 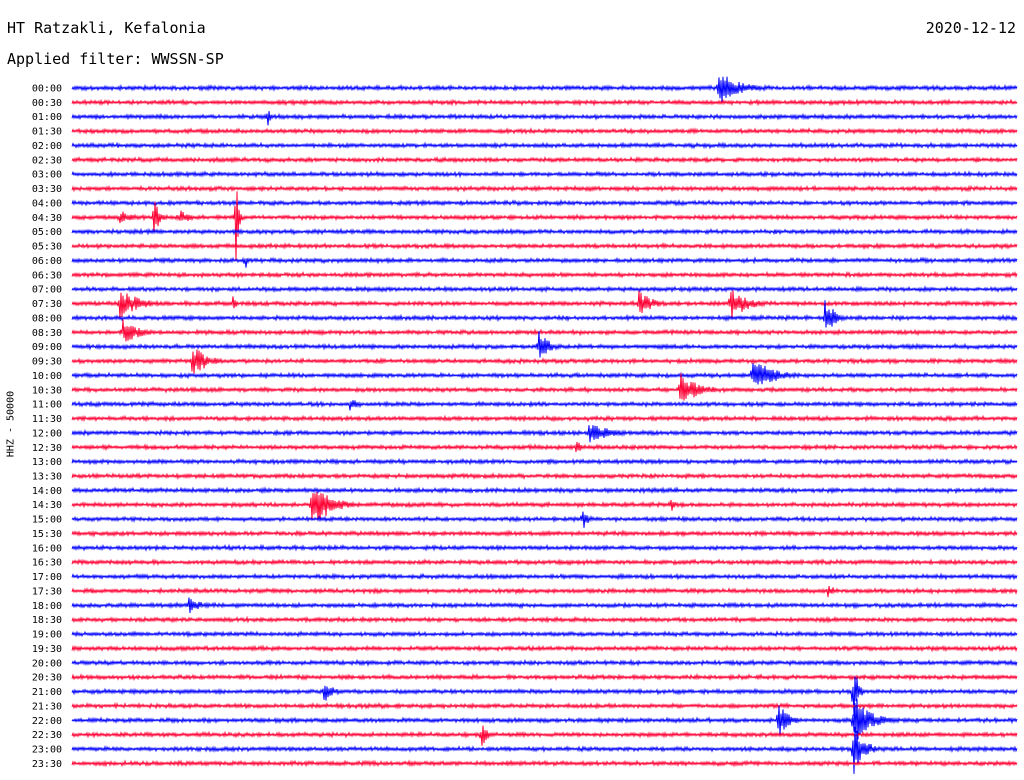 I want to click on row-time-label: 23:30, so click(x=47, y=764).